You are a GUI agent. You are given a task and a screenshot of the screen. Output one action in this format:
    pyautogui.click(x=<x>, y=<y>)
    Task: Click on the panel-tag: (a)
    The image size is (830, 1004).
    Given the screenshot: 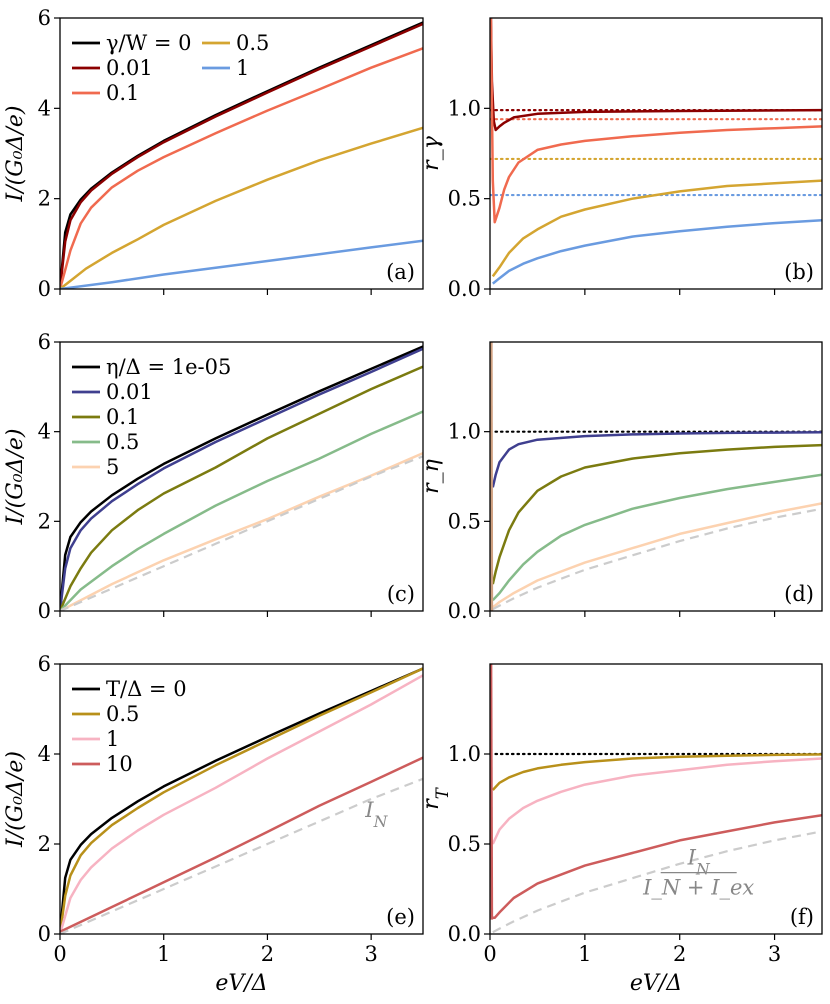 What is the action you would take?
    pyautogui.click(x=400, y=272)
    